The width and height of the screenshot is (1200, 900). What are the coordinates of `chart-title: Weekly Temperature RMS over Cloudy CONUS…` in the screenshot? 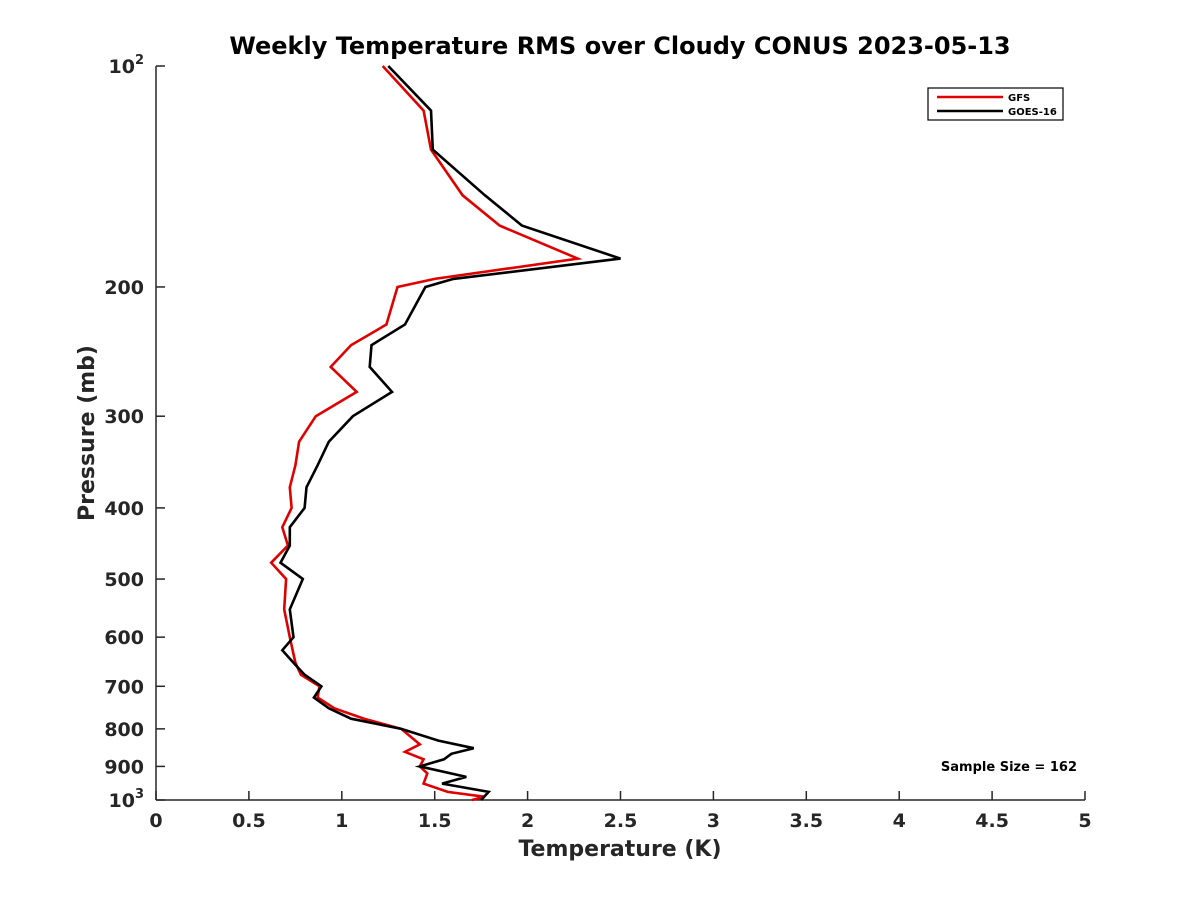 It's located at (619, 46).